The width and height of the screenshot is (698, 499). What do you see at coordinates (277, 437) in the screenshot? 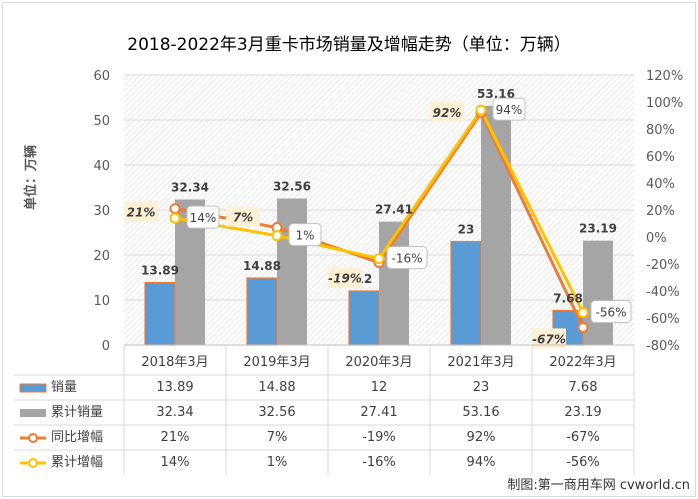
I see `table-cell: 7%` at bounding box center [277, 437].